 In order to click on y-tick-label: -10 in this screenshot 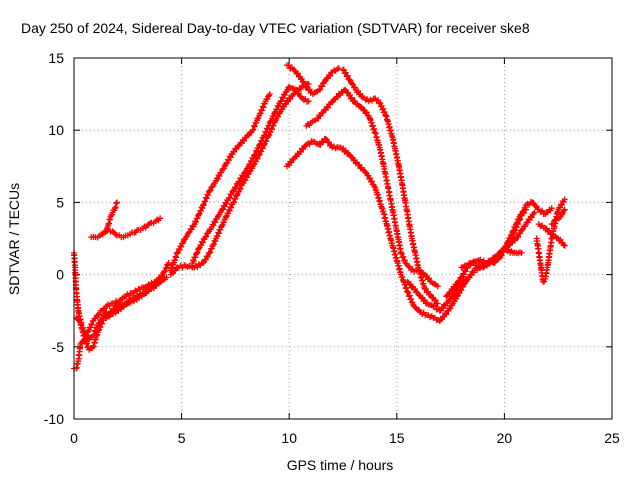, I will do `click(54, 419)`.